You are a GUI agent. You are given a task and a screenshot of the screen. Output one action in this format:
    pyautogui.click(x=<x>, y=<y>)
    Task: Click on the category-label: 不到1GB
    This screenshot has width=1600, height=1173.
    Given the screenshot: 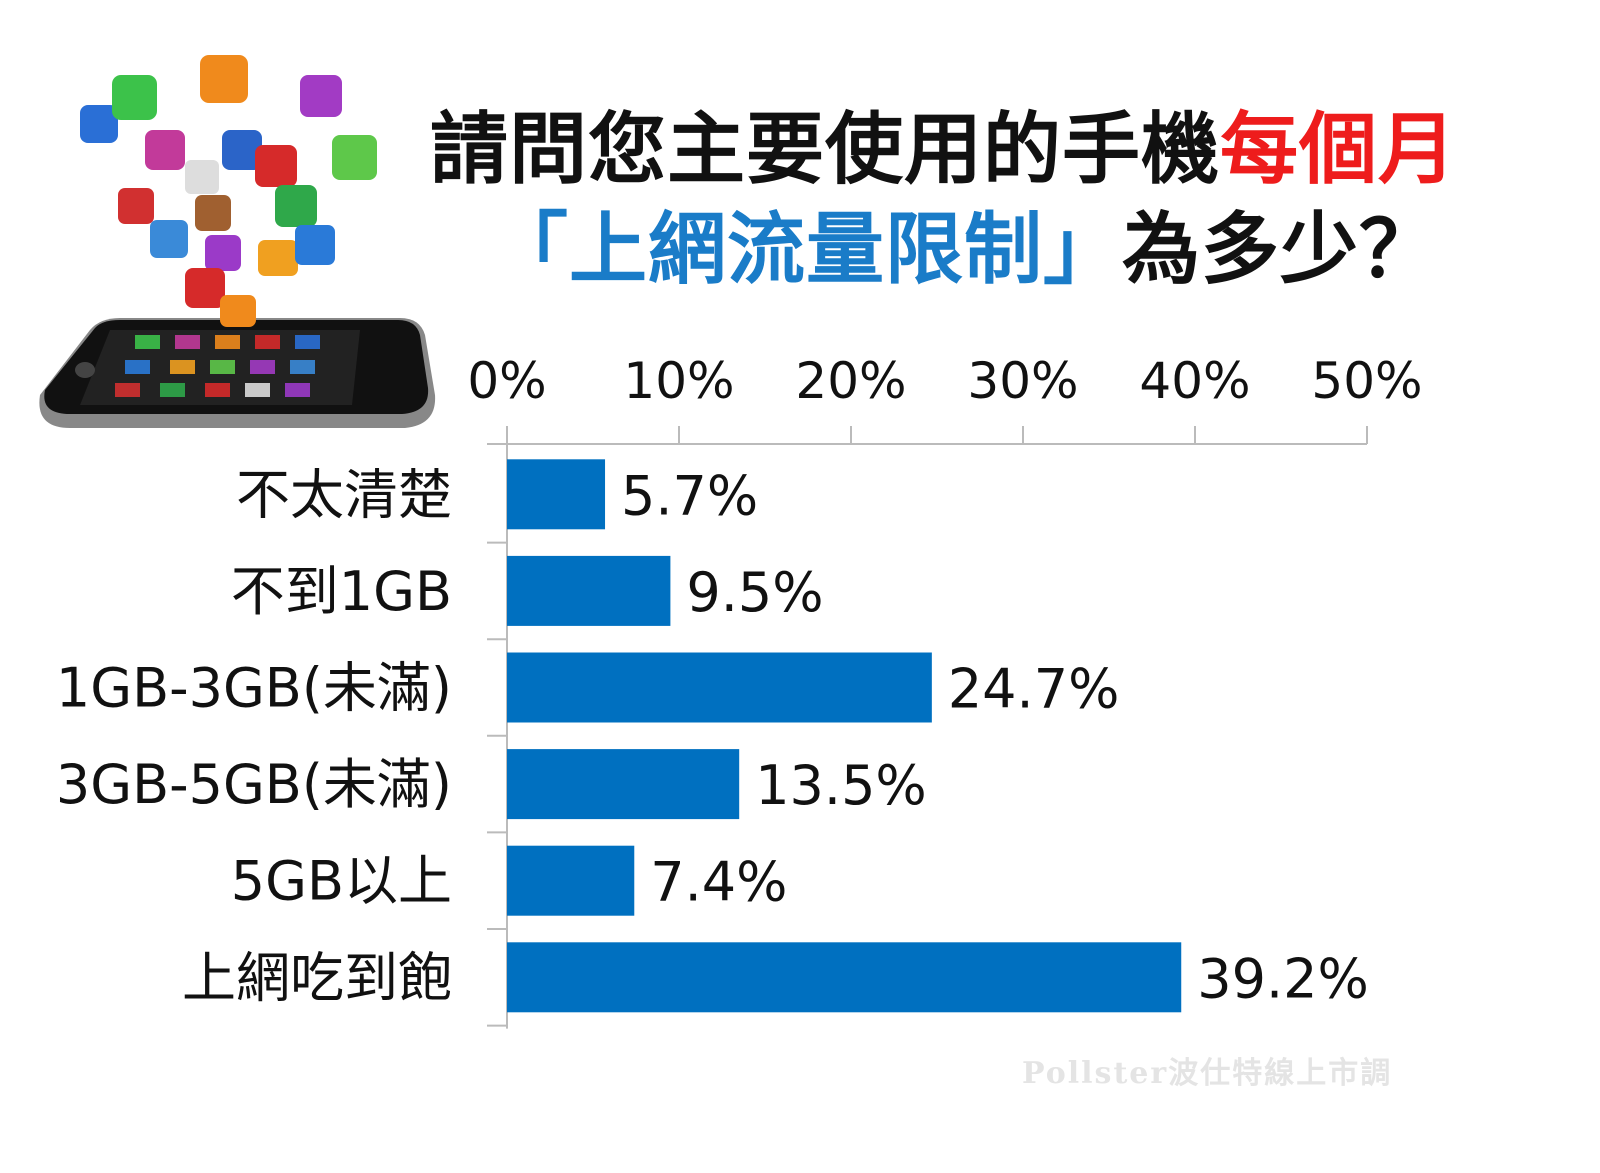 What is the action you would take?
    pyautogui.click(x=341, y=591)
    